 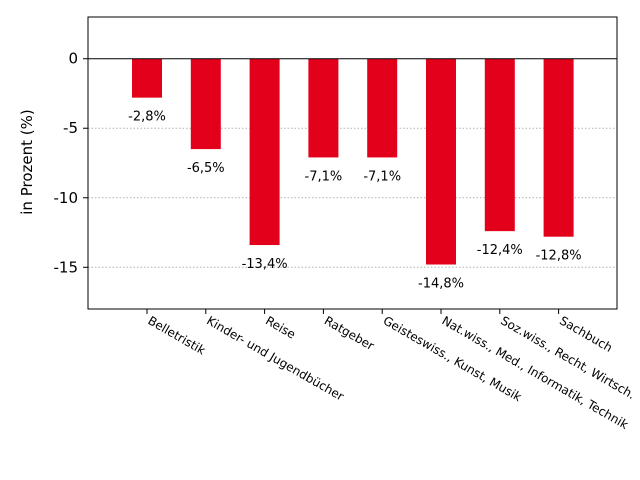 I want to click on data-label: -12,8%, so click(x=559, y=256).